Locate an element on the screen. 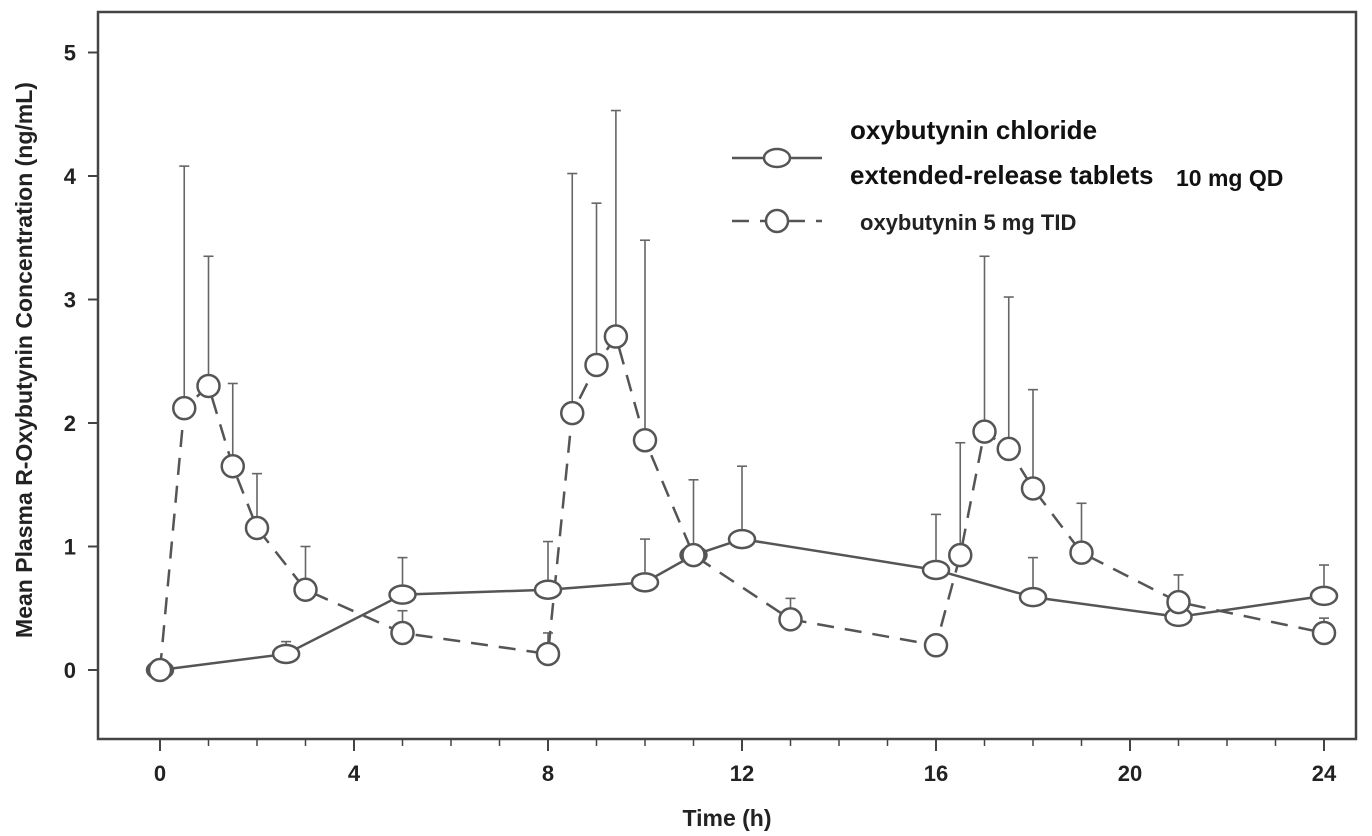 This screenshot has height=836, width=1372. x-tick-label: 4 is located at coordinates (354, 773).